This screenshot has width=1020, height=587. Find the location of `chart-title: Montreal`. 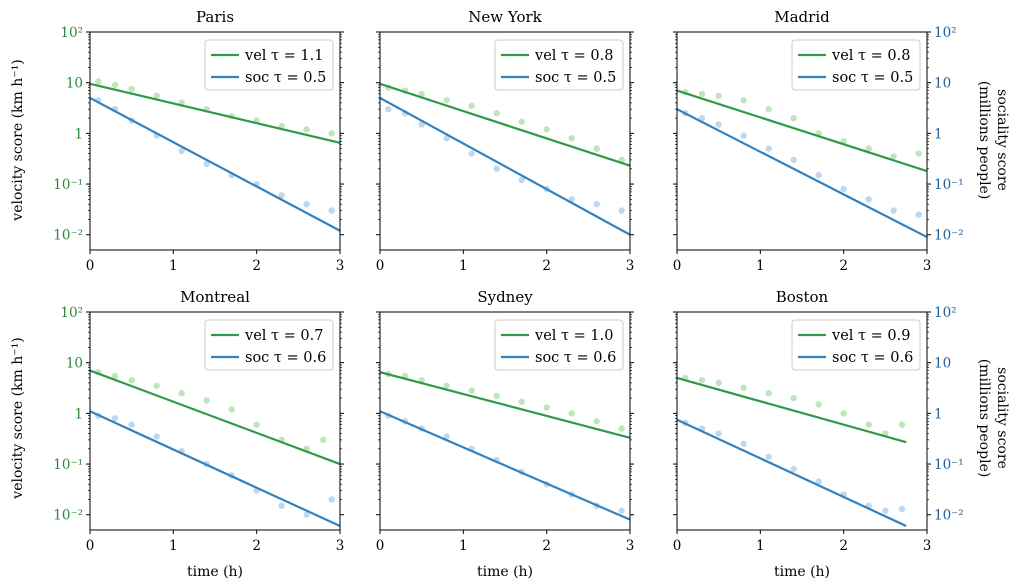

chart-title: Montreal is located at coordinates (215, 297).